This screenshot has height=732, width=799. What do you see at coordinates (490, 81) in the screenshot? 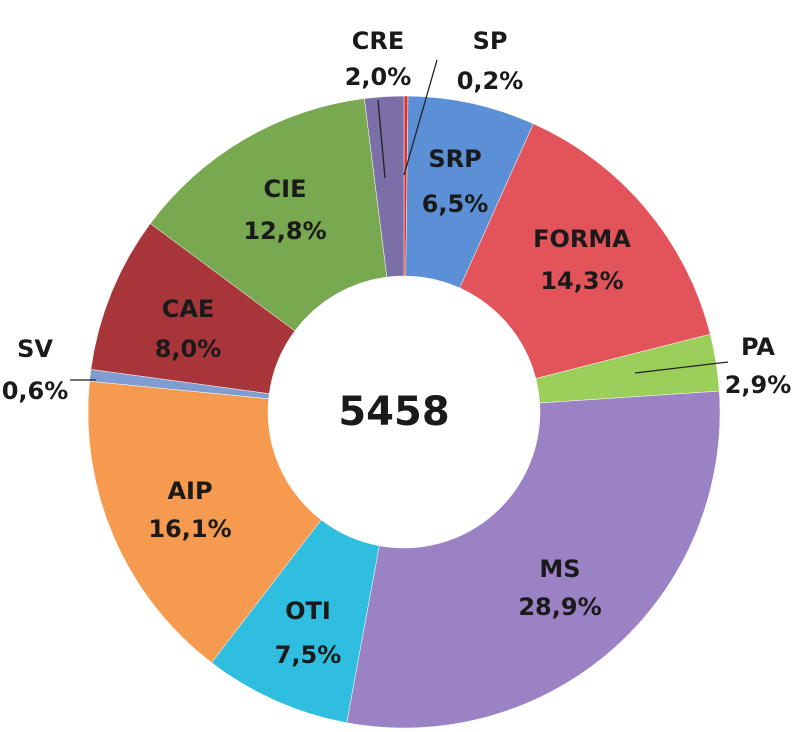
I see `slice-value-label: 0,2%` at bounding box center [490, 81].